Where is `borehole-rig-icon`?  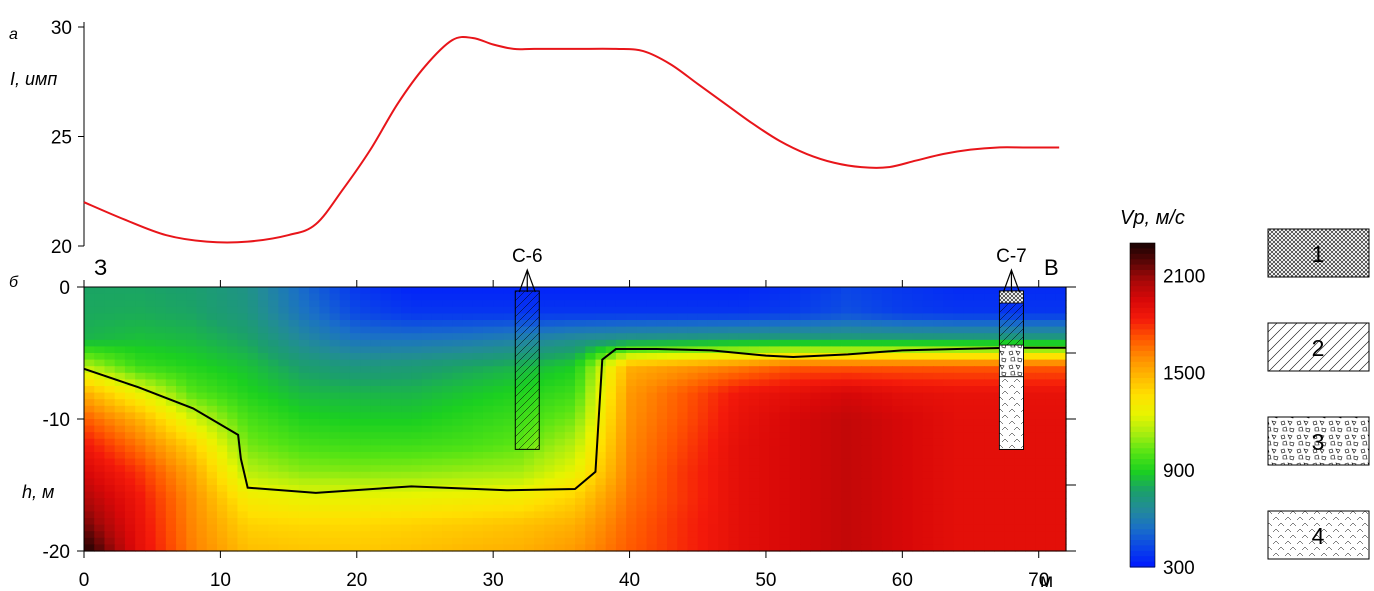 borehole-rig-icon is located at coordinates (1011, 280).